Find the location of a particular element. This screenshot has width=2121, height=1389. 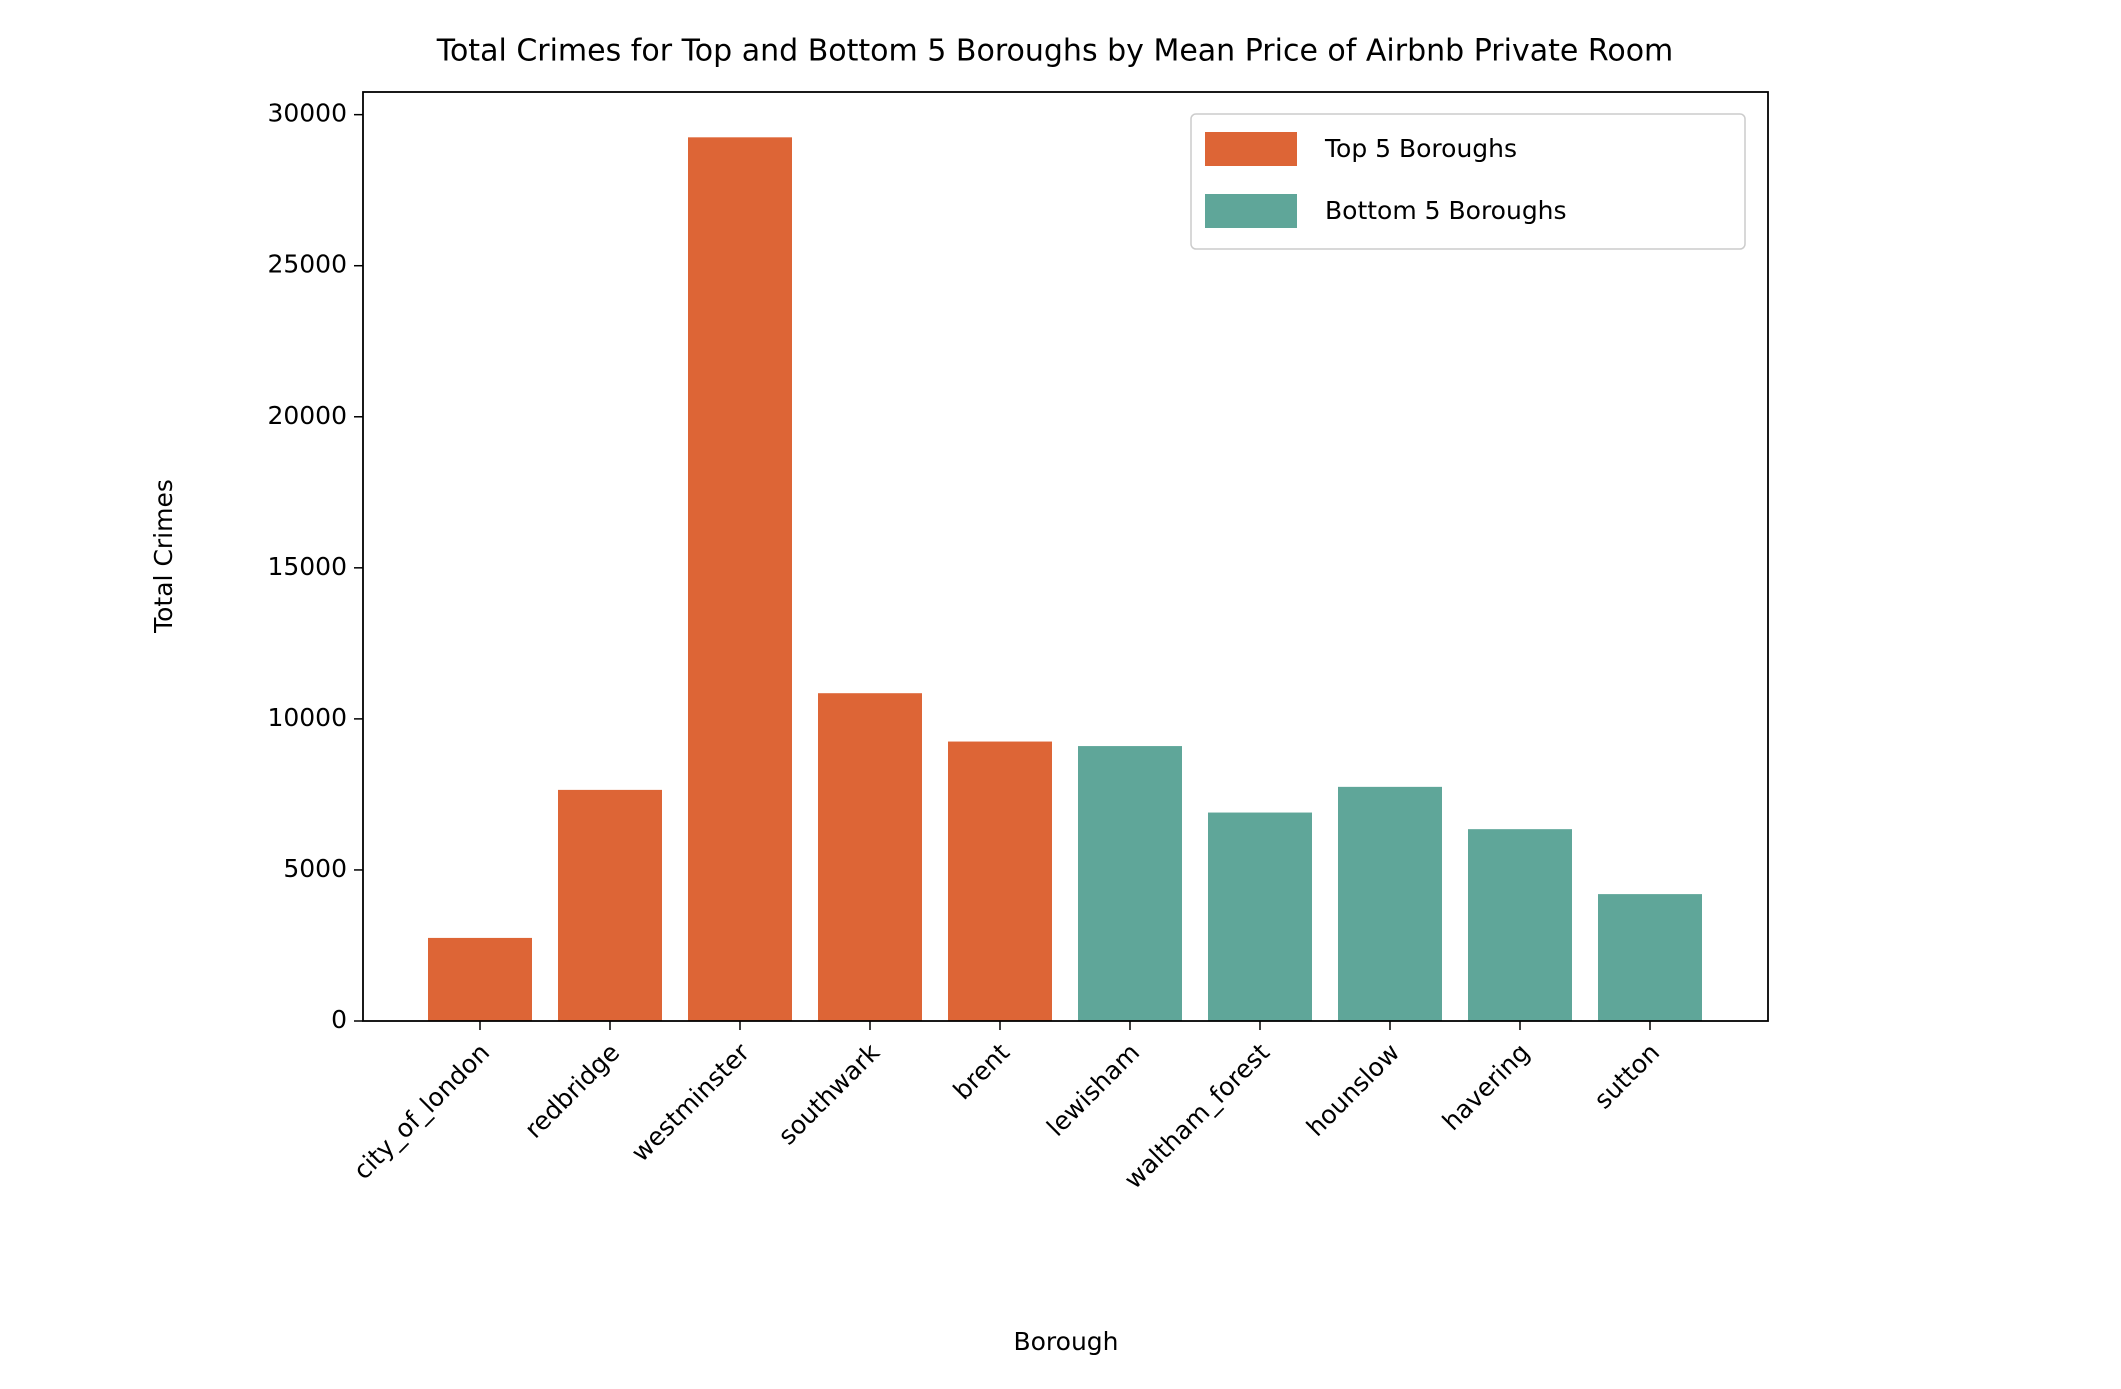

x-tick-label: westminster is located at coordinates (691, 1102).